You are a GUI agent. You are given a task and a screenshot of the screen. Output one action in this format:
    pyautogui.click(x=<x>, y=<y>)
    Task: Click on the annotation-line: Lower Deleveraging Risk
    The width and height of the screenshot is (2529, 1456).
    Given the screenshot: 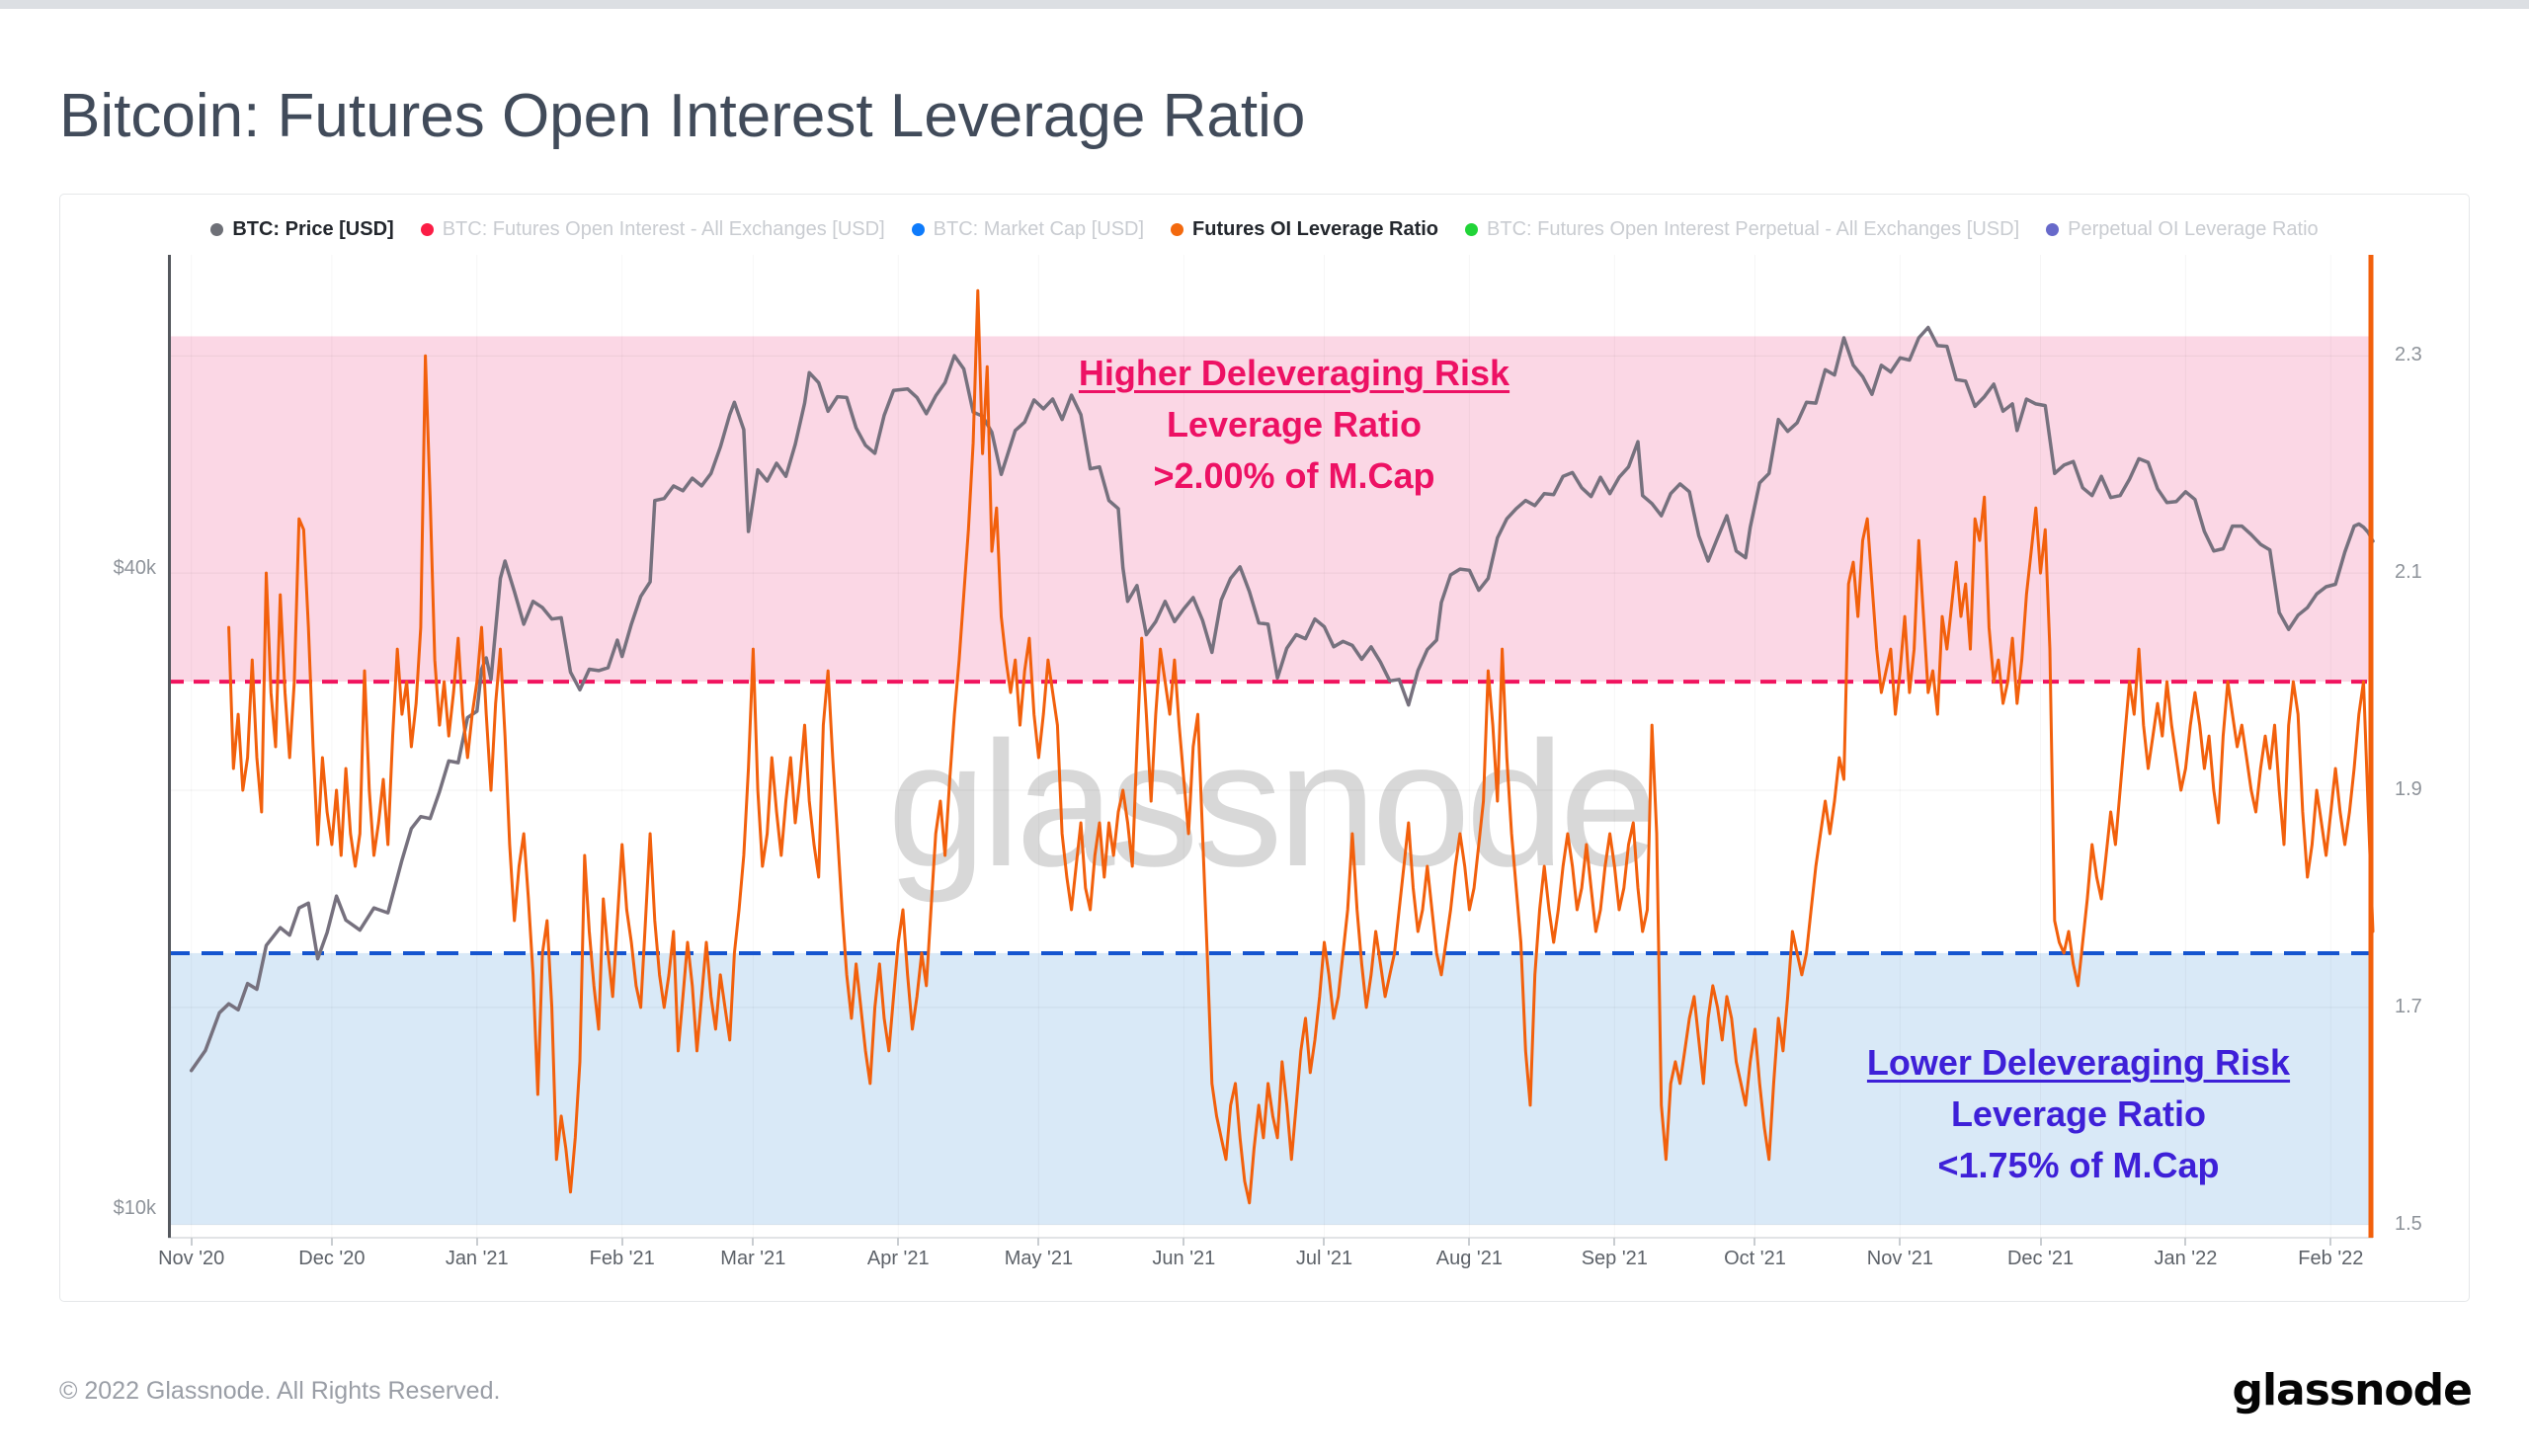 What is the action you would take?
    pyautogui.click(x=2078, y=1062)
    